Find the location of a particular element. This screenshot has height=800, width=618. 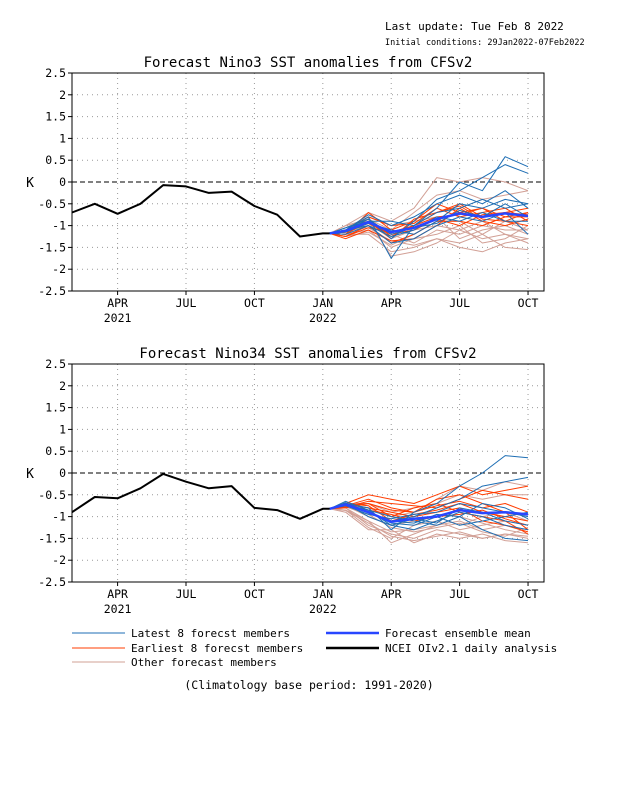

initial-conditions-text: Initial conditions: 29Jan2022-07Feb2022 is located at coordinates (485, 43).